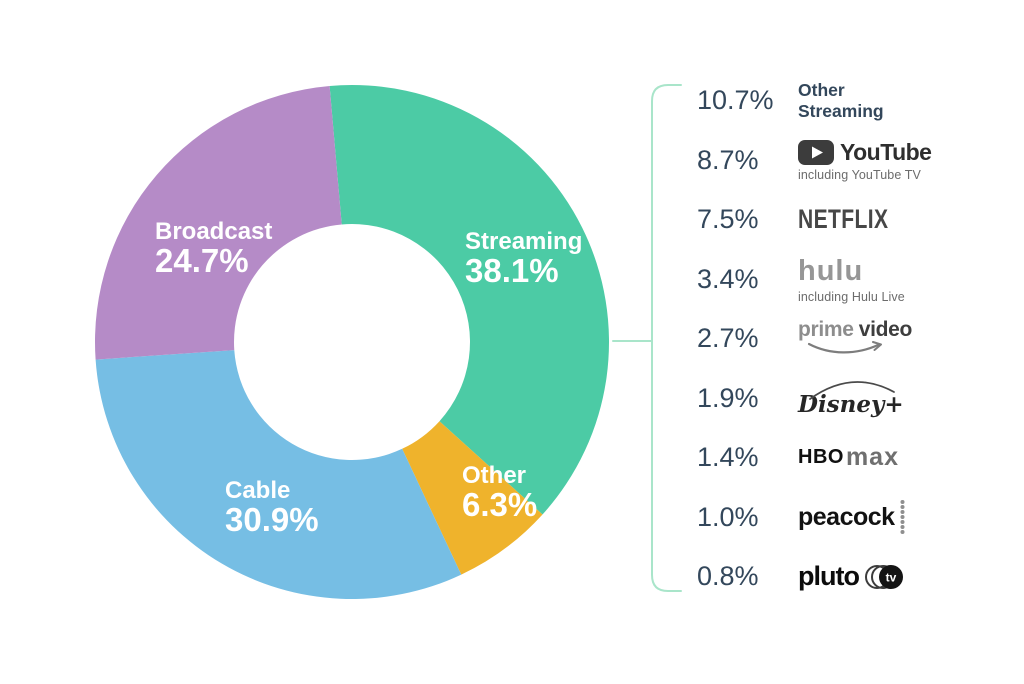  Describe the element at coordinates (821, 457) in the screenshot. I see `hbo-text: HBO` at that location.